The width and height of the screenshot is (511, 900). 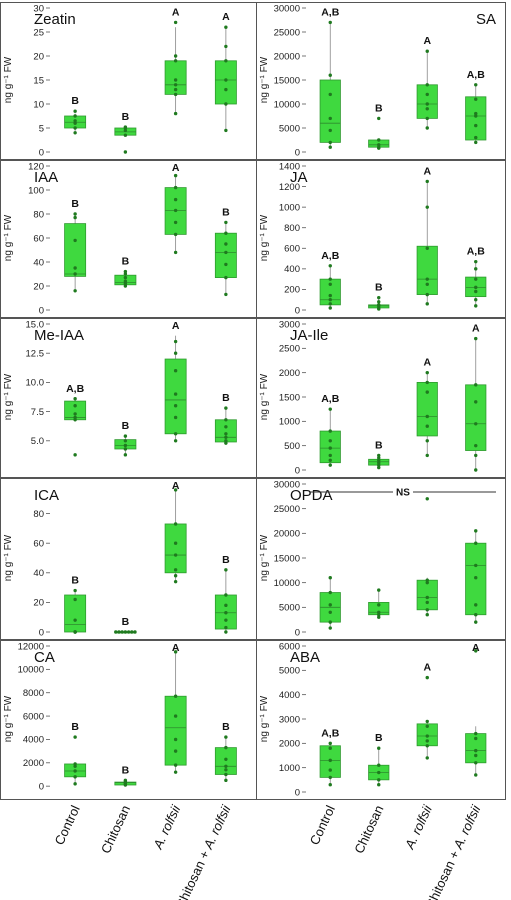 I want to click on y-tick-label: 10, so click(x=38, y=104).